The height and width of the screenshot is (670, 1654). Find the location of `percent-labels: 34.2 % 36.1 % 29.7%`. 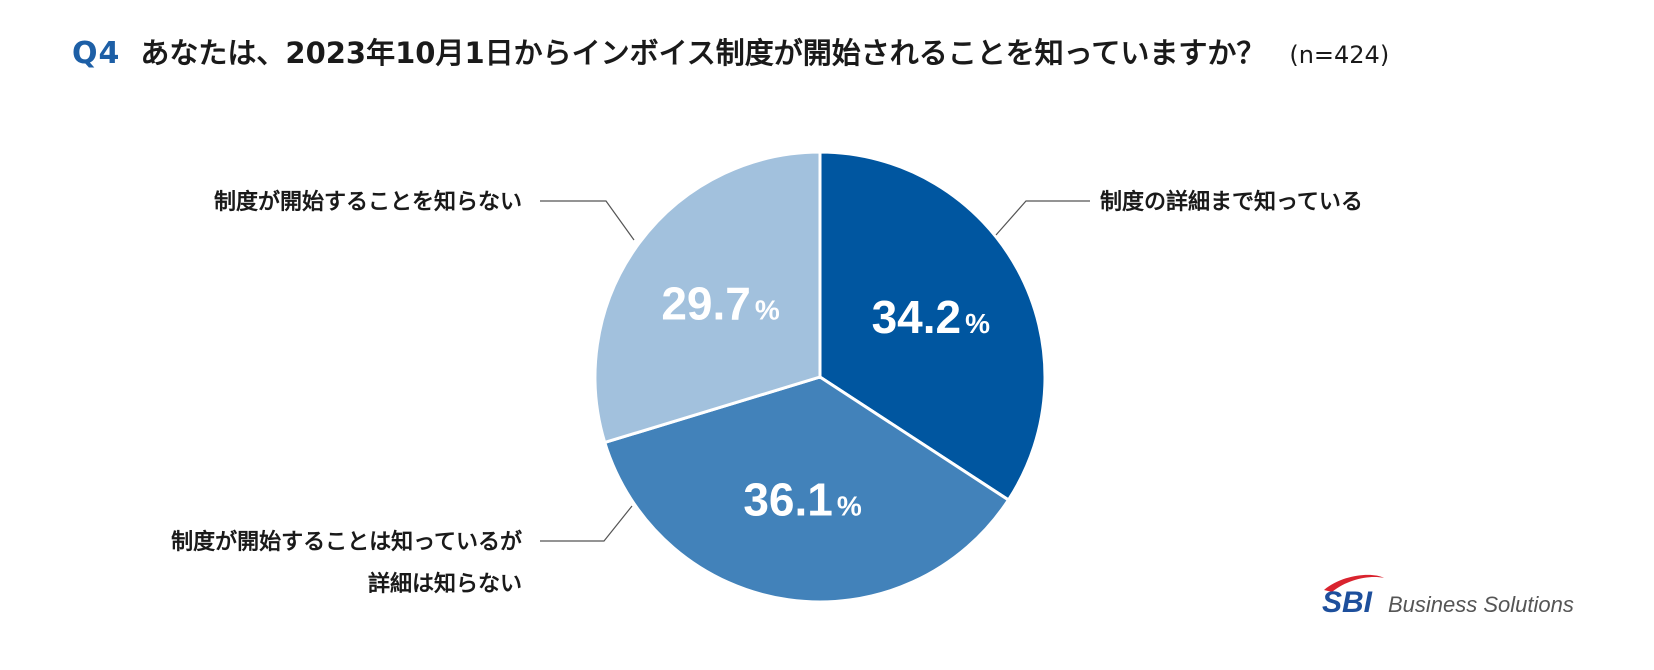

percent-labels: 34.2 % 36.1 % 29.7% is located at coordinates (825, 401).